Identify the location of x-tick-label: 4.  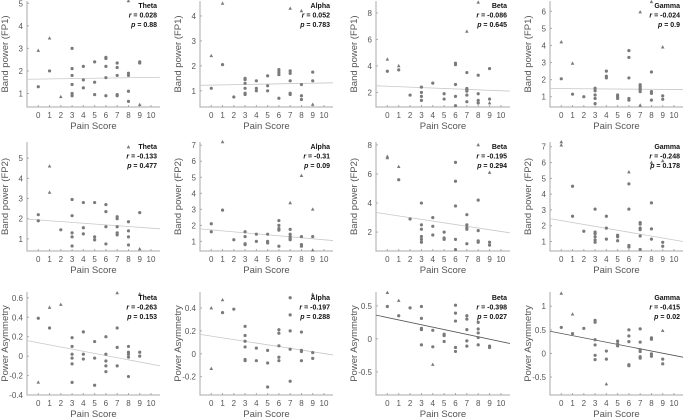
(606, 115).